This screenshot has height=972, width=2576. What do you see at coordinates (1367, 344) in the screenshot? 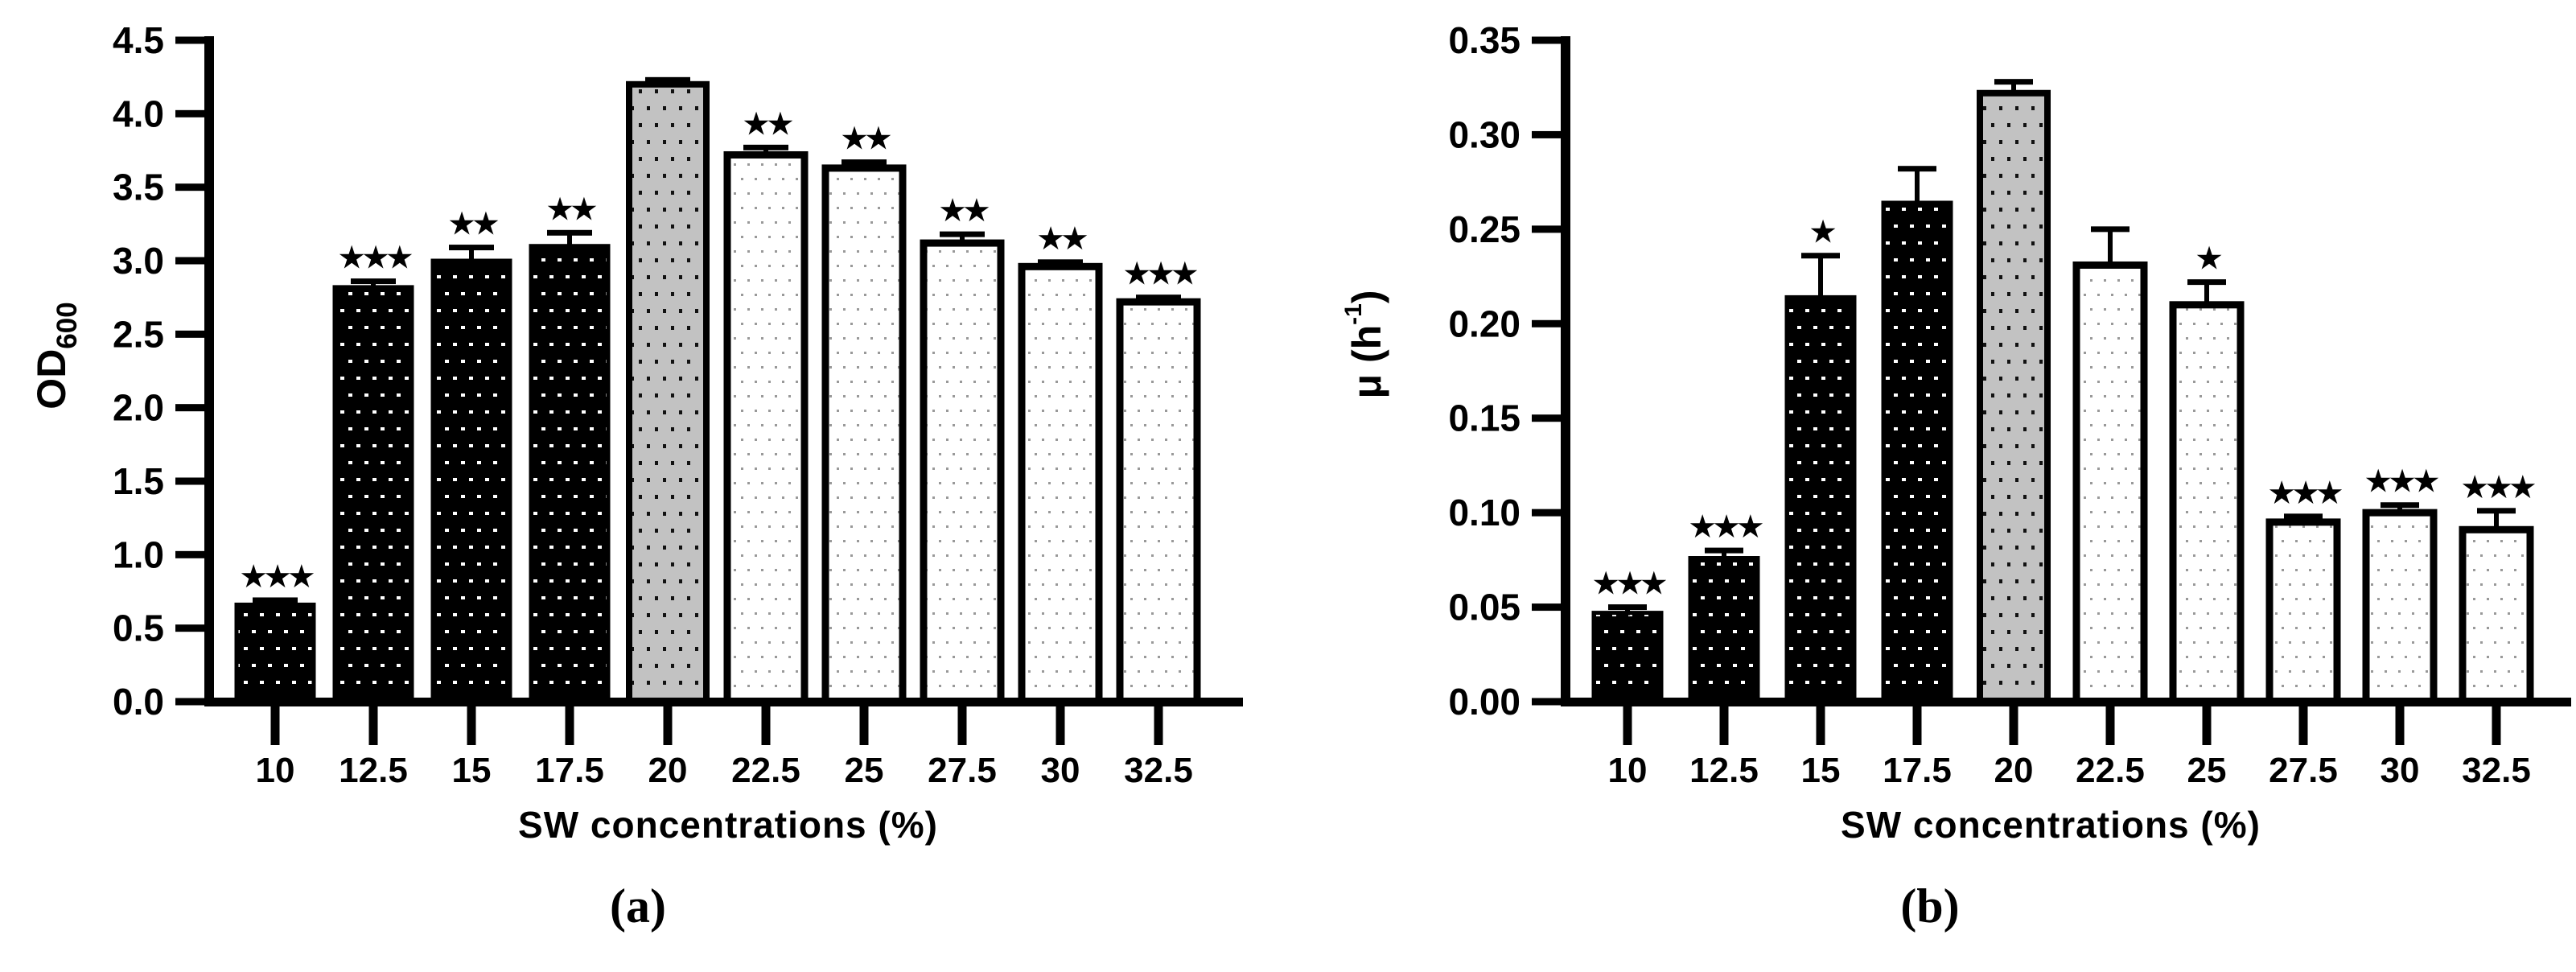
I see `y-axis-title-mu: μ (h-1)` at bounding box center [1367, 344].